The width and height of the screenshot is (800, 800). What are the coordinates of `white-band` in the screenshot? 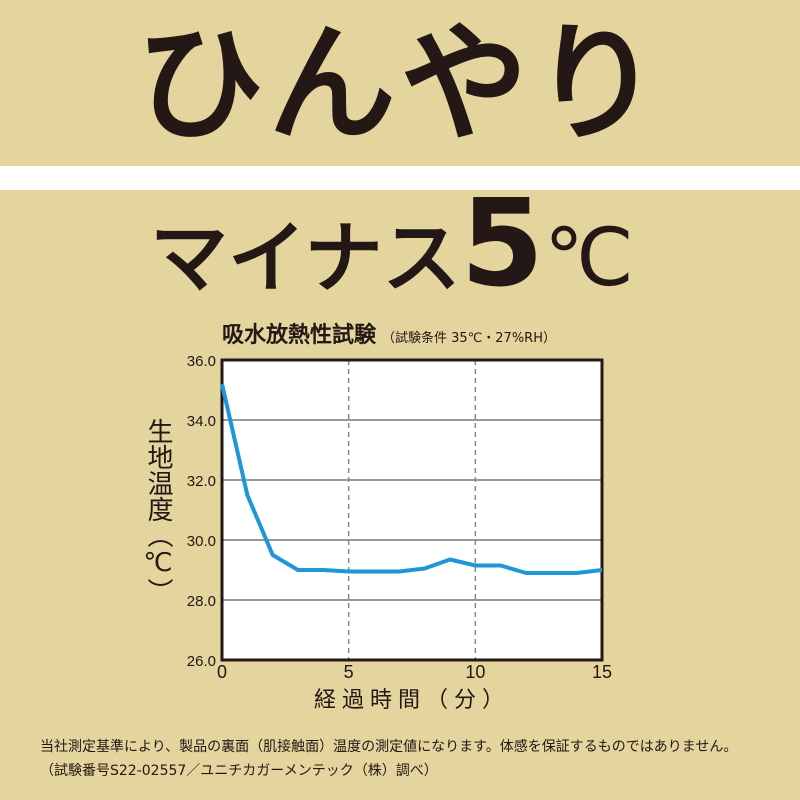 It's located at (400, 178).